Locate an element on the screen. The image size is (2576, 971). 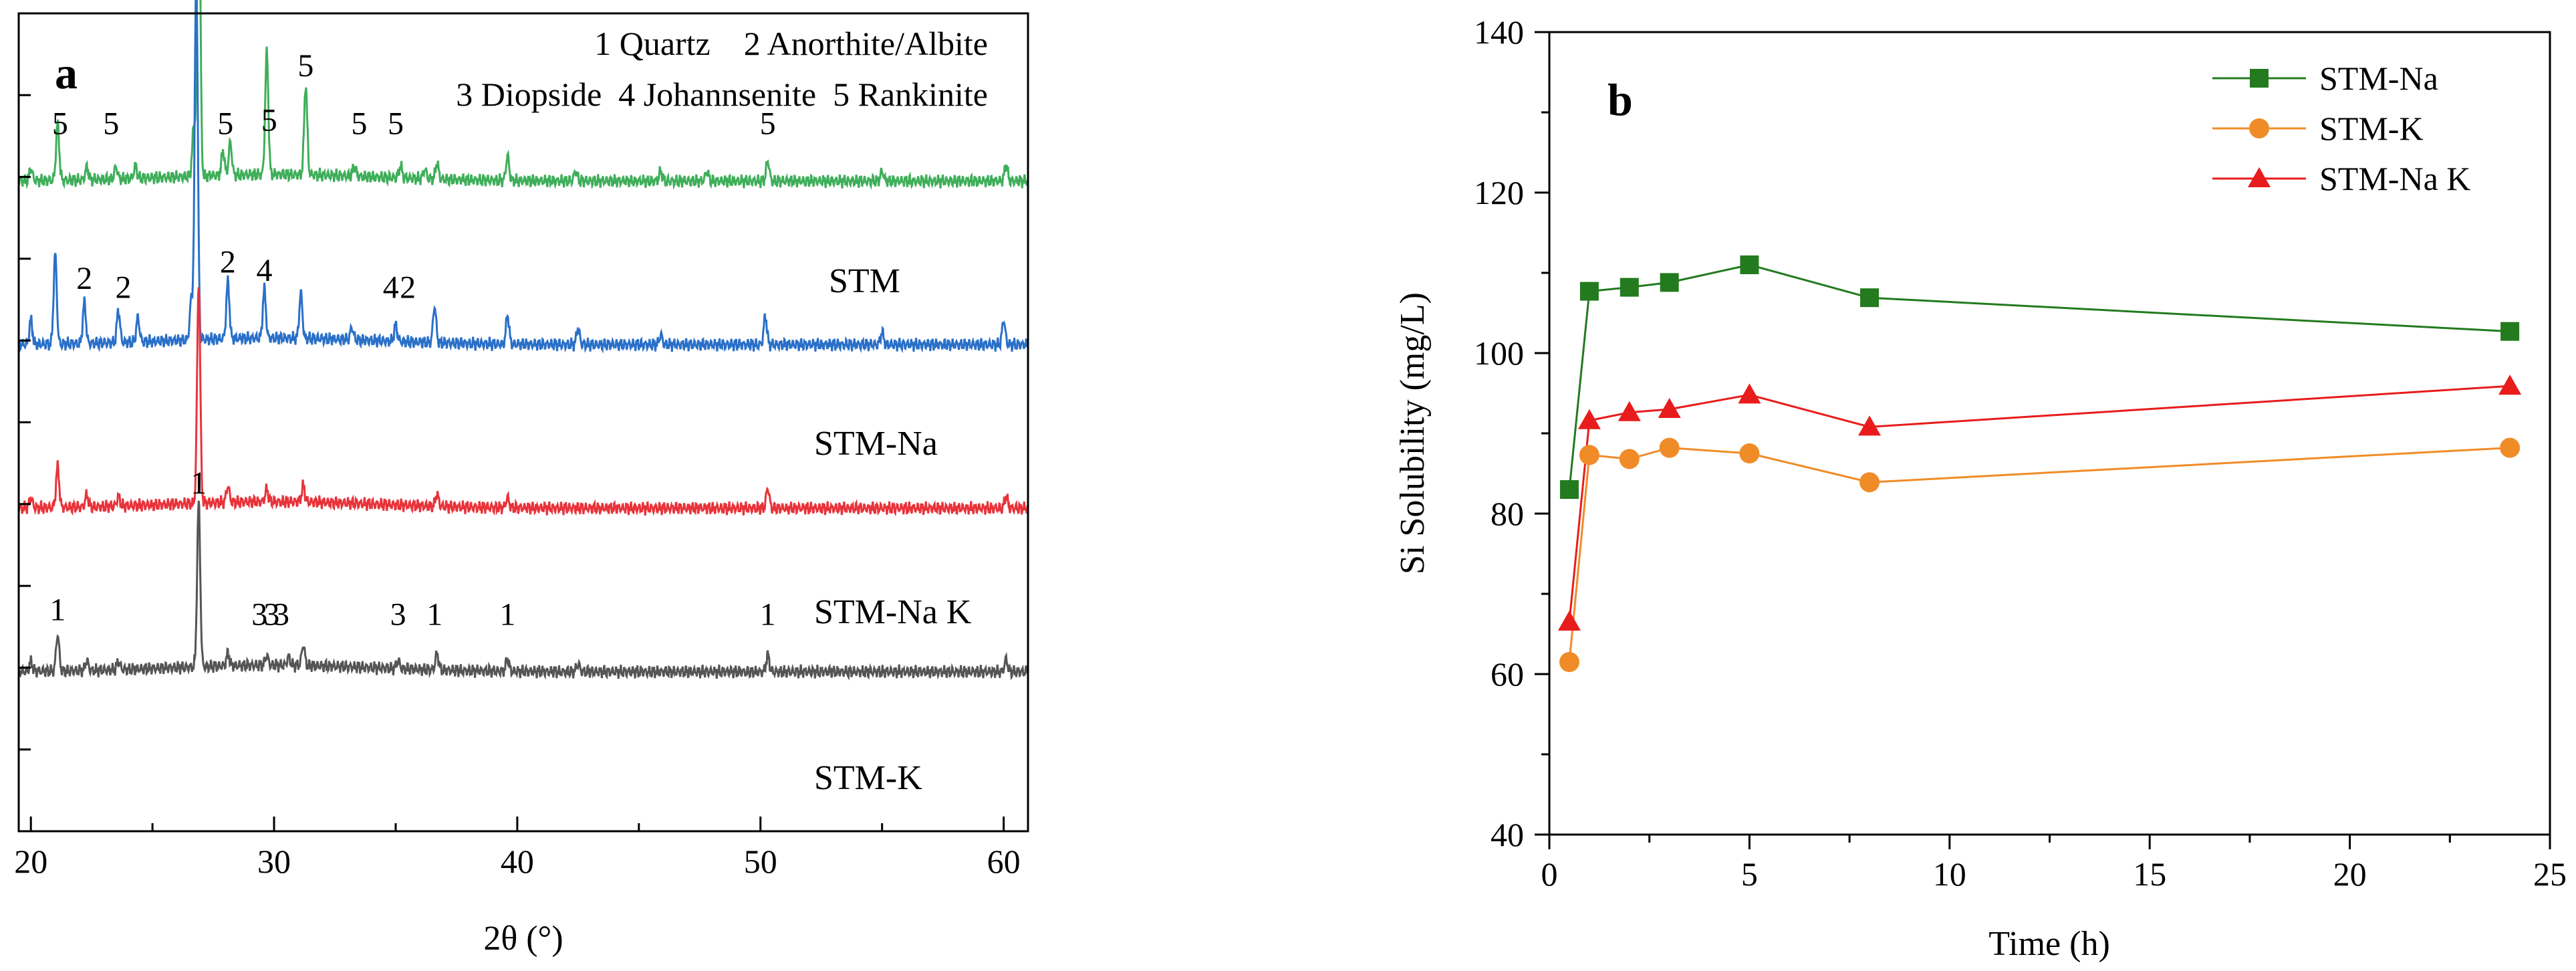
panel-b-y-tick-label: 120 is located at coordinates (1499, 192).